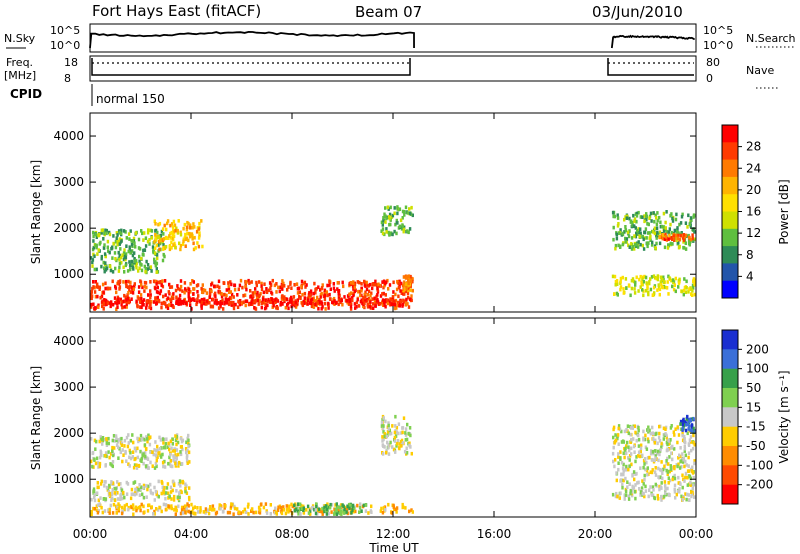 The height and width of the screenshot is (554, 800). Describe the element at coordinates (730, 417) in the screenshot. I see `velocity-colorbar-frame` at that location.